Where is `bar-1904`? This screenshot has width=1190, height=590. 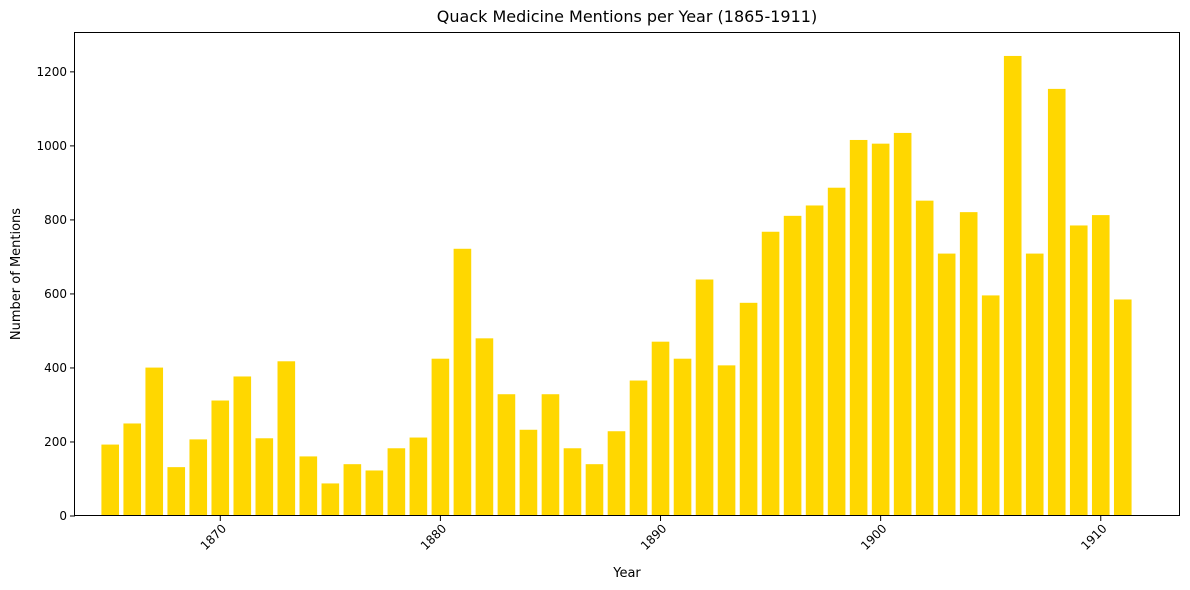 bar-1904 is located at coordinates (968, 364).